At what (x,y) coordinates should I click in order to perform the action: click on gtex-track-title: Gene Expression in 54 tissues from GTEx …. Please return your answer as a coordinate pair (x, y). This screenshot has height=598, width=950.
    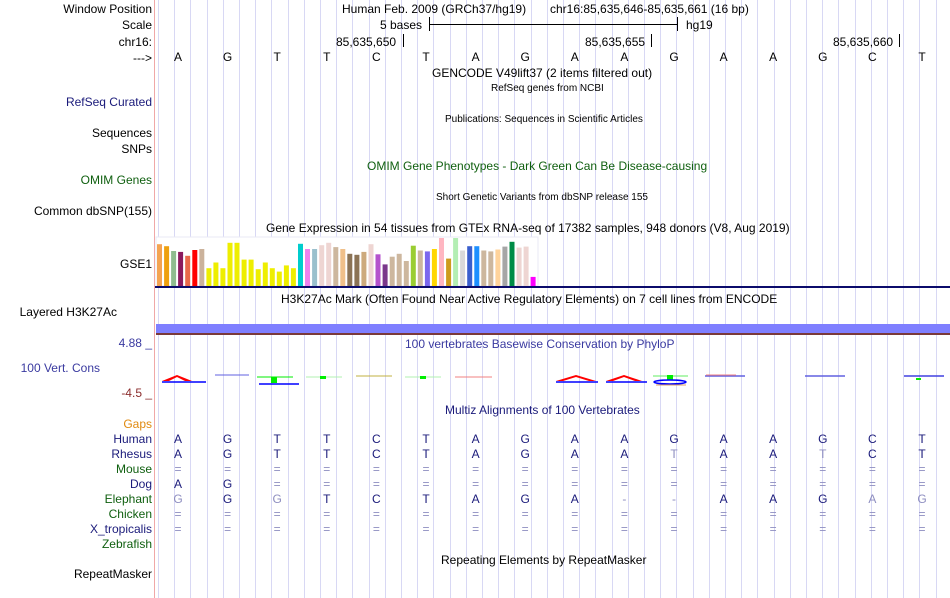
    Looking at the image, I should click on (528, 228).